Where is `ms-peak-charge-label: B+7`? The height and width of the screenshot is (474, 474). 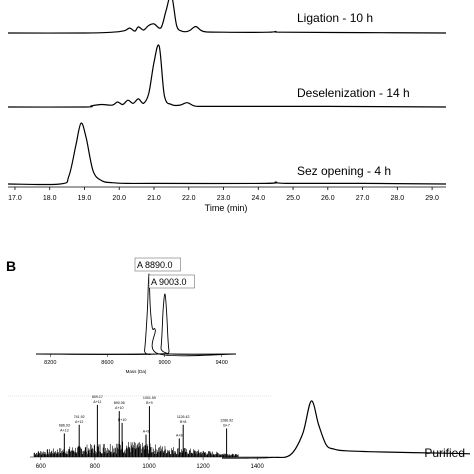
ms-peak-charge-label: B+7 is located at coordinates (226, 425).